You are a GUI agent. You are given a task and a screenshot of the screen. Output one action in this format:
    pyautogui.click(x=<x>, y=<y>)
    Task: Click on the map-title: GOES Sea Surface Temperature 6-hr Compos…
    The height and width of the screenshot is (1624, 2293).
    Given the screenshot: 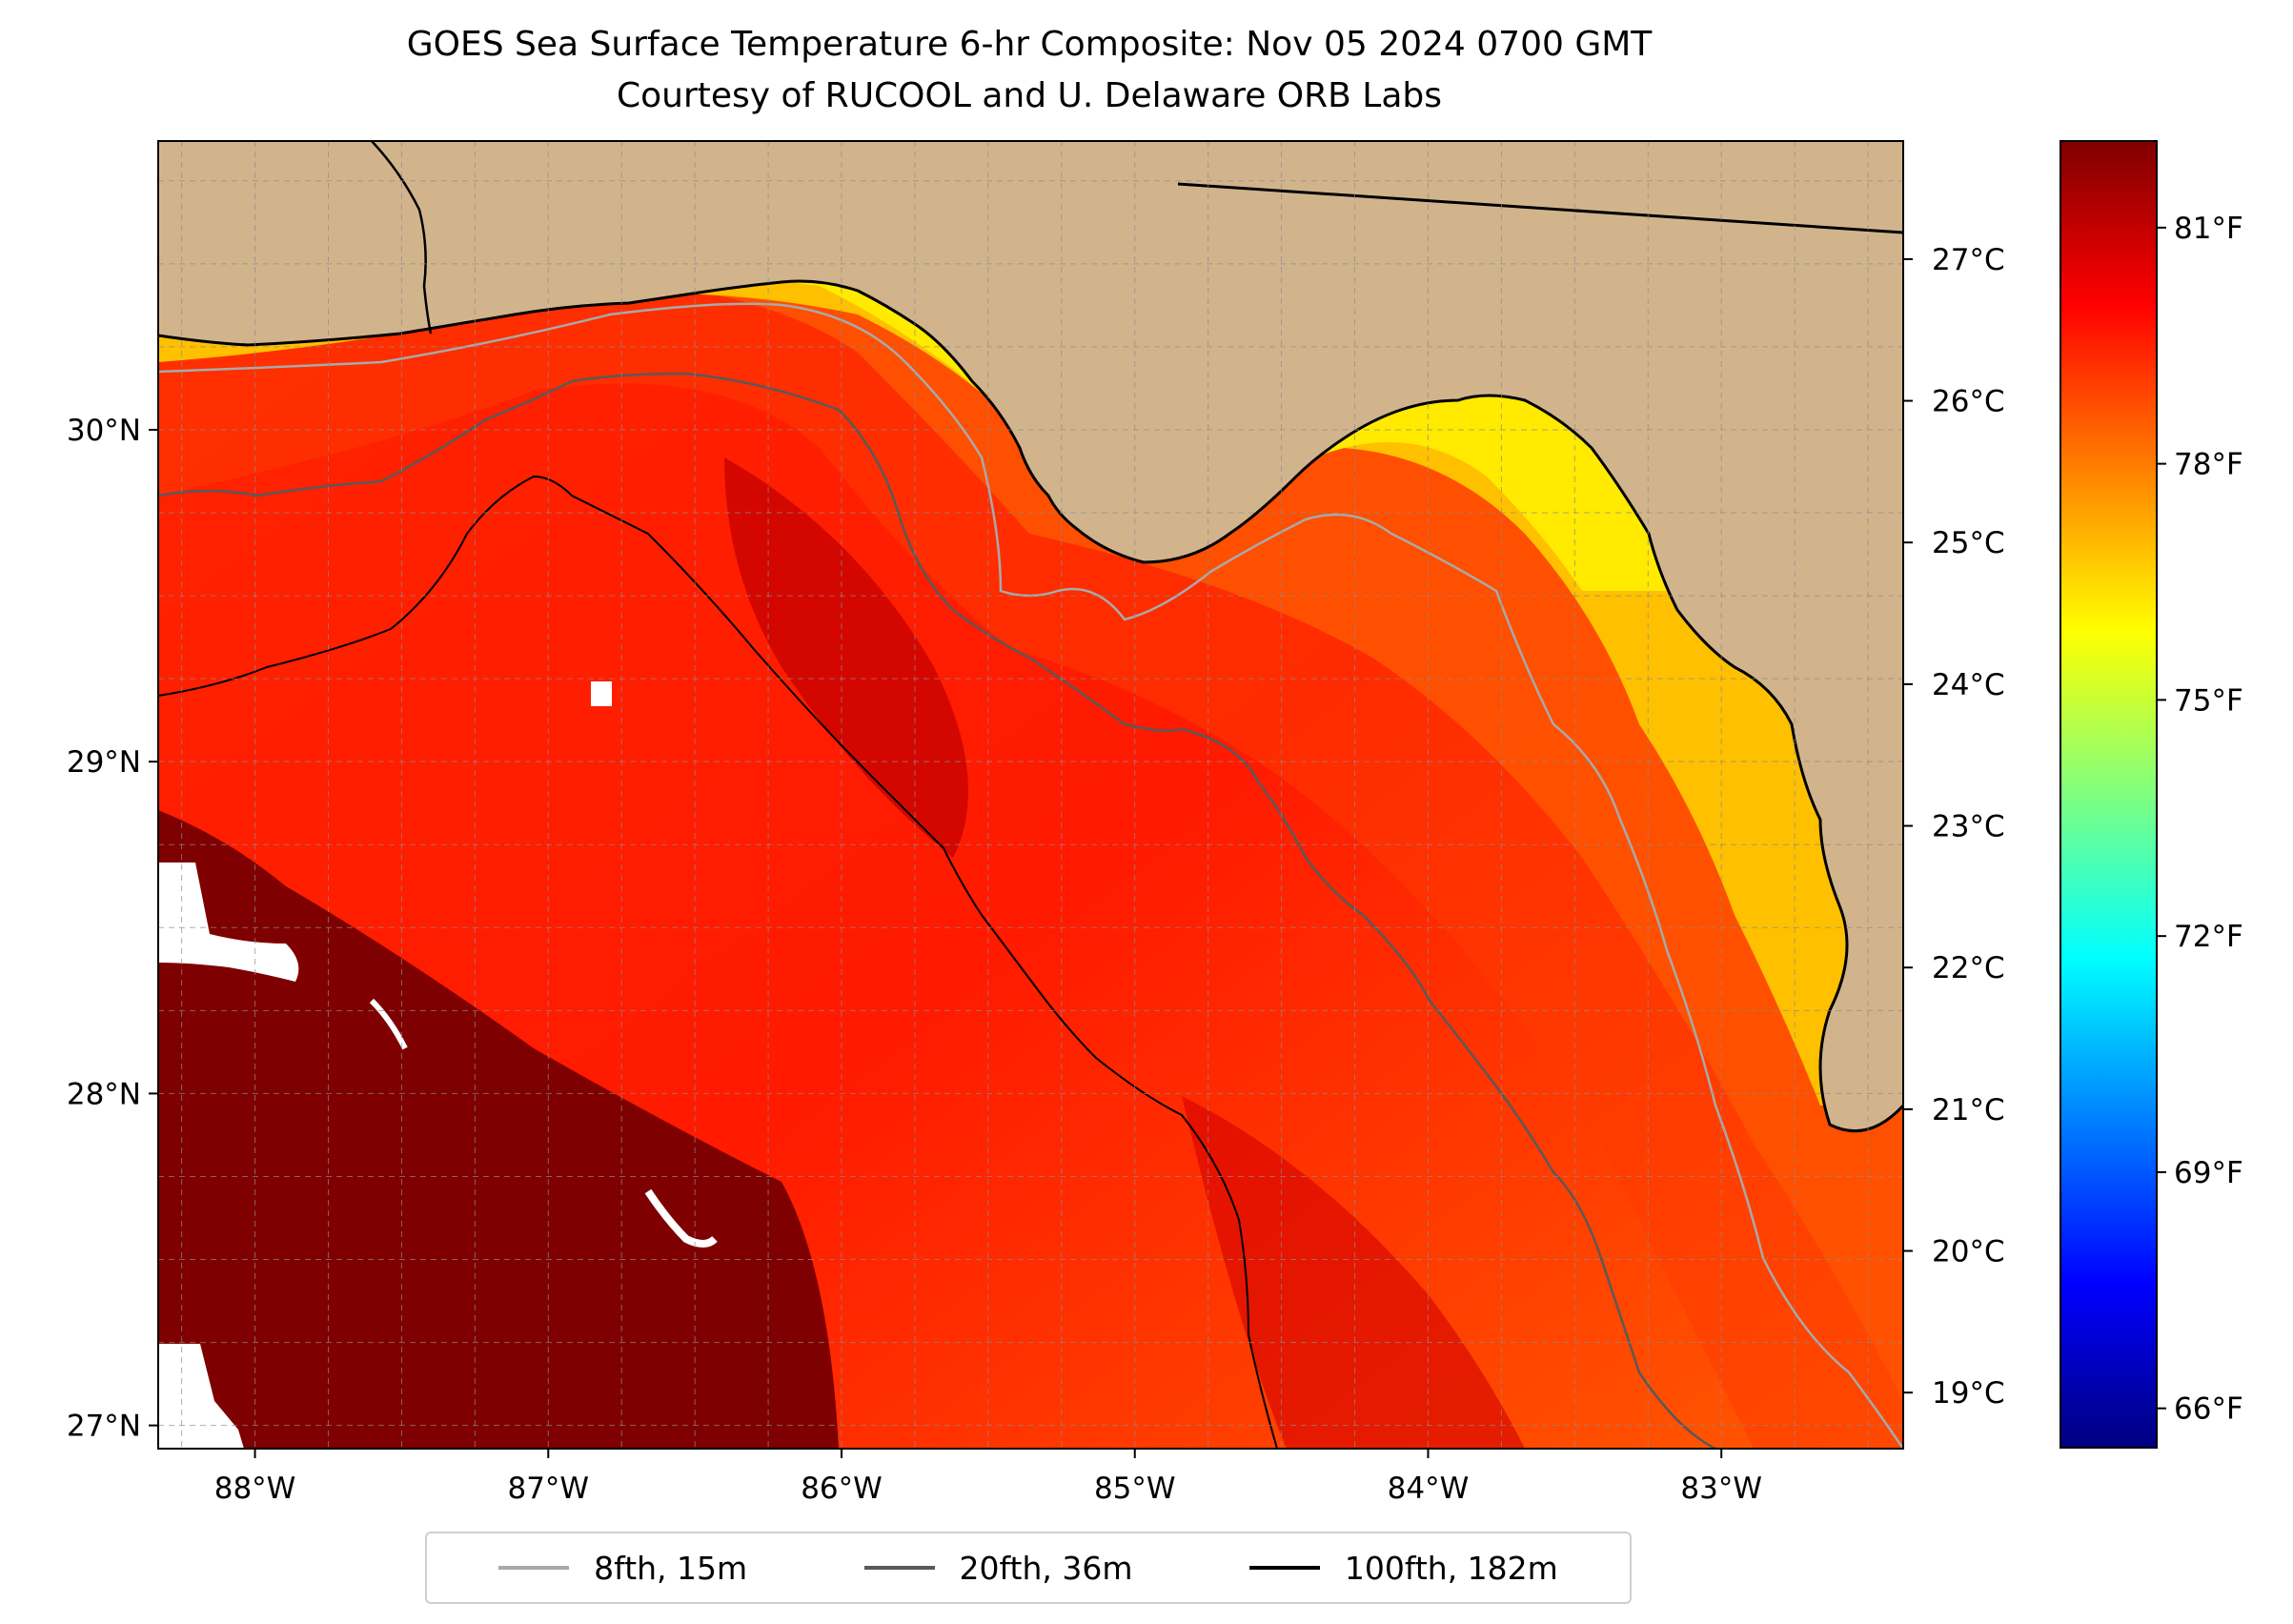 What is the action you would take?
    pyautogui.click(x=1030, y=44)
    